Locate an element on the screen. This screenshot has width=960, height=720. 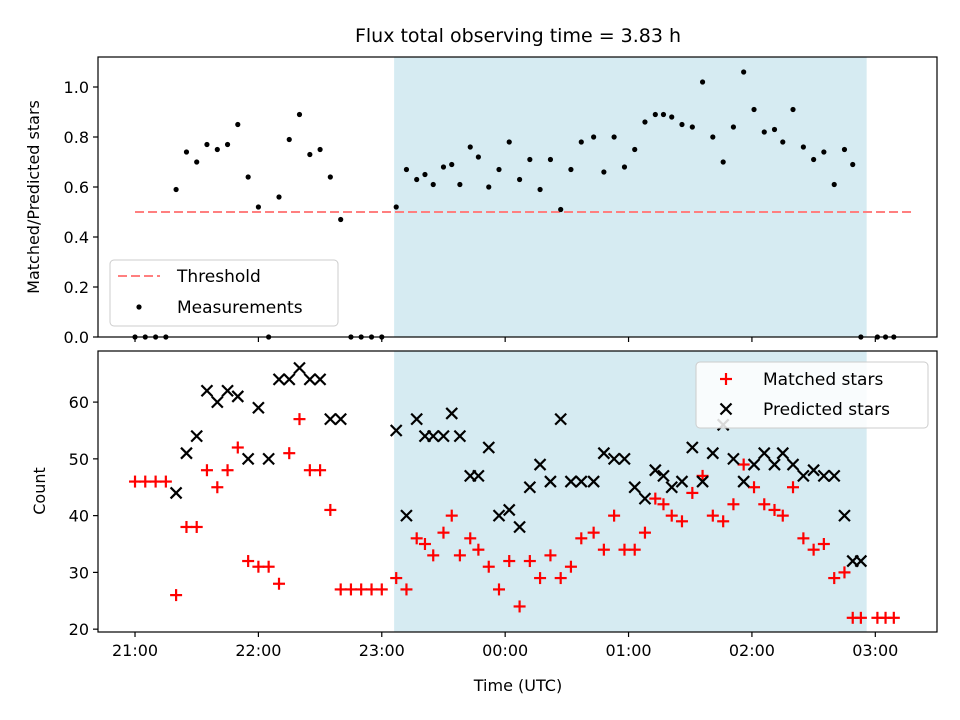
bottom-legend: Matched stars Predicted stars is located at coordinates (812, 395).